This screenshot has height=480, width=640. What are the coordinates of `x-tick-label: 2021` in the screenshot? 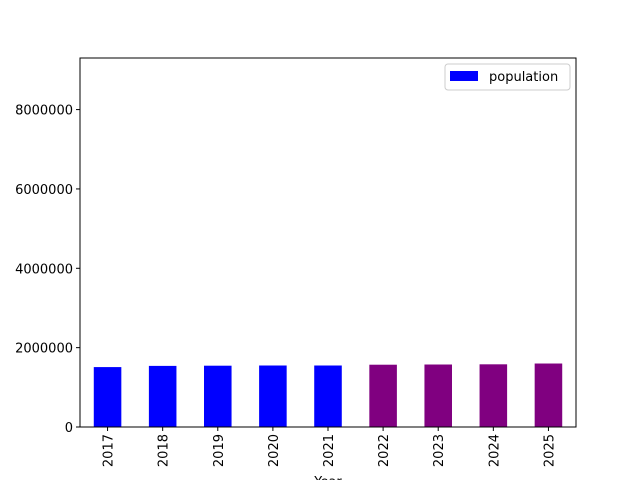 It's located at (329, 450).